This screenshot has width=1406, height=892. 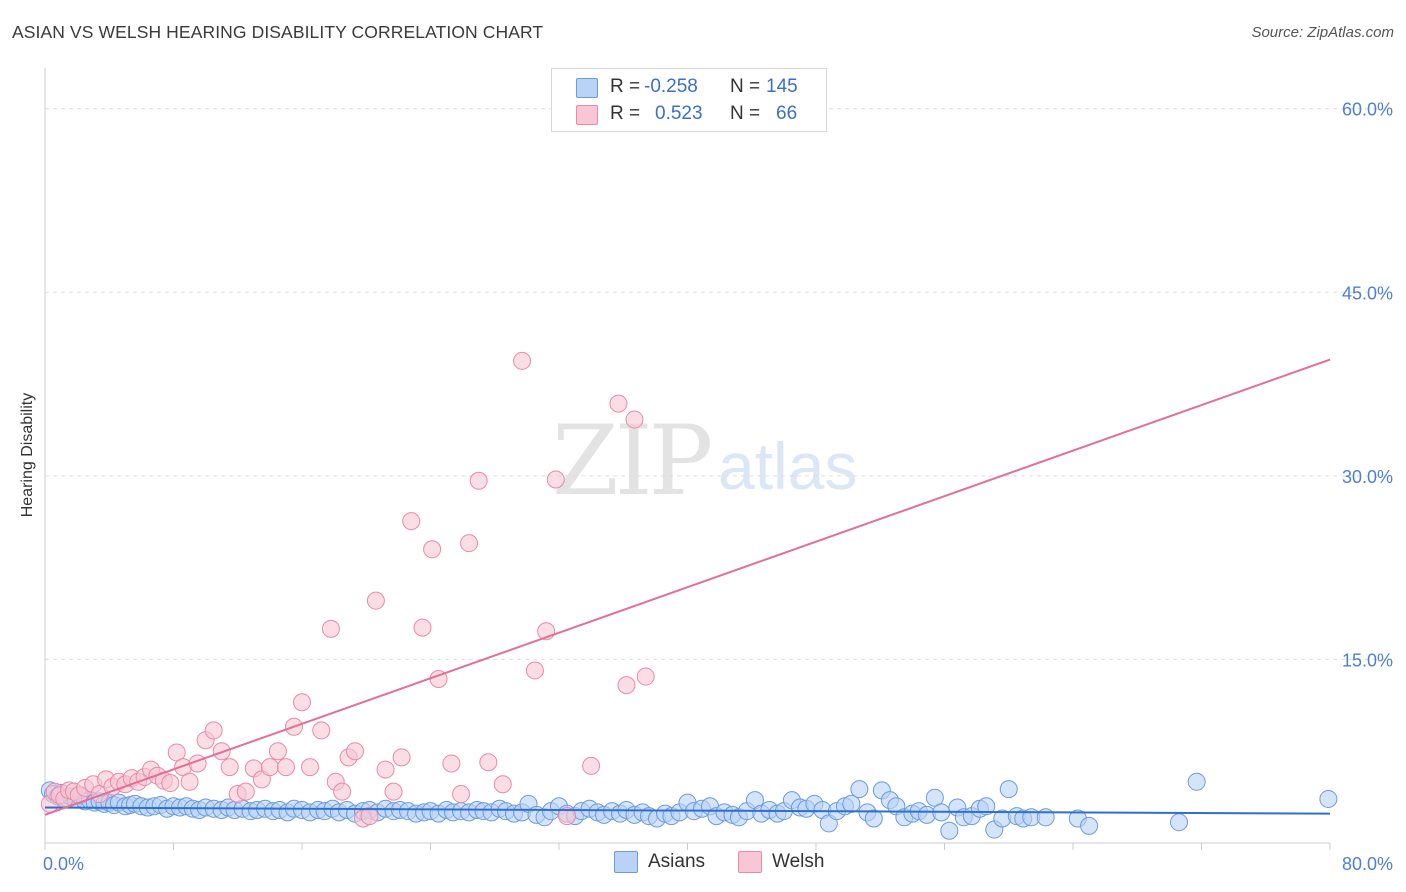 What do you see at coordinates (1367, 110) in the screenshot?
I see `y-tick-label-3: 60.0%` at bounding box center [1367, 110].